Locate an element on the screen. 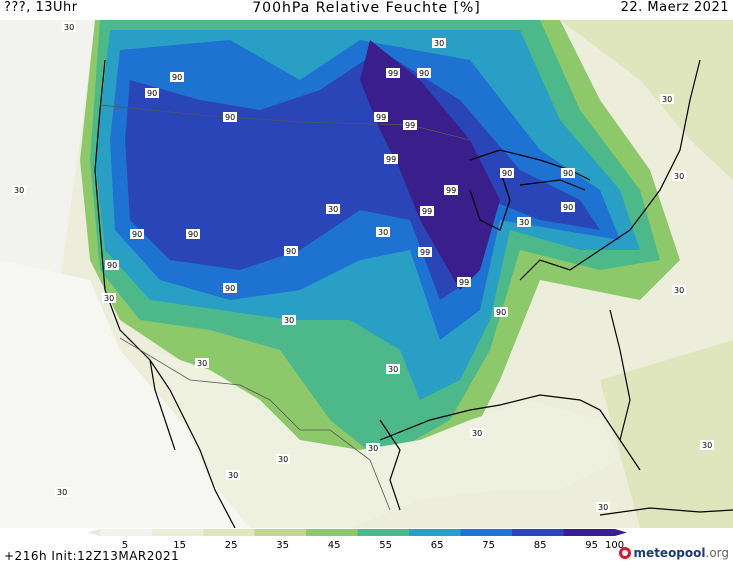 This screenshot has width=733, height=566. colorbar: 5 15 25 35 45 55 65 75 85 95 100 is located at coordinates (357, 540).